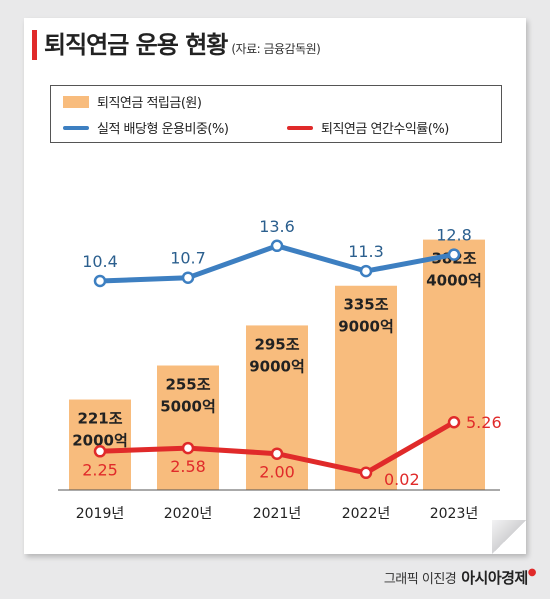  Describe the element at coordinates (277, 366) in the screenshot. I see `bar-label-2-line2: 9000억` at that location.